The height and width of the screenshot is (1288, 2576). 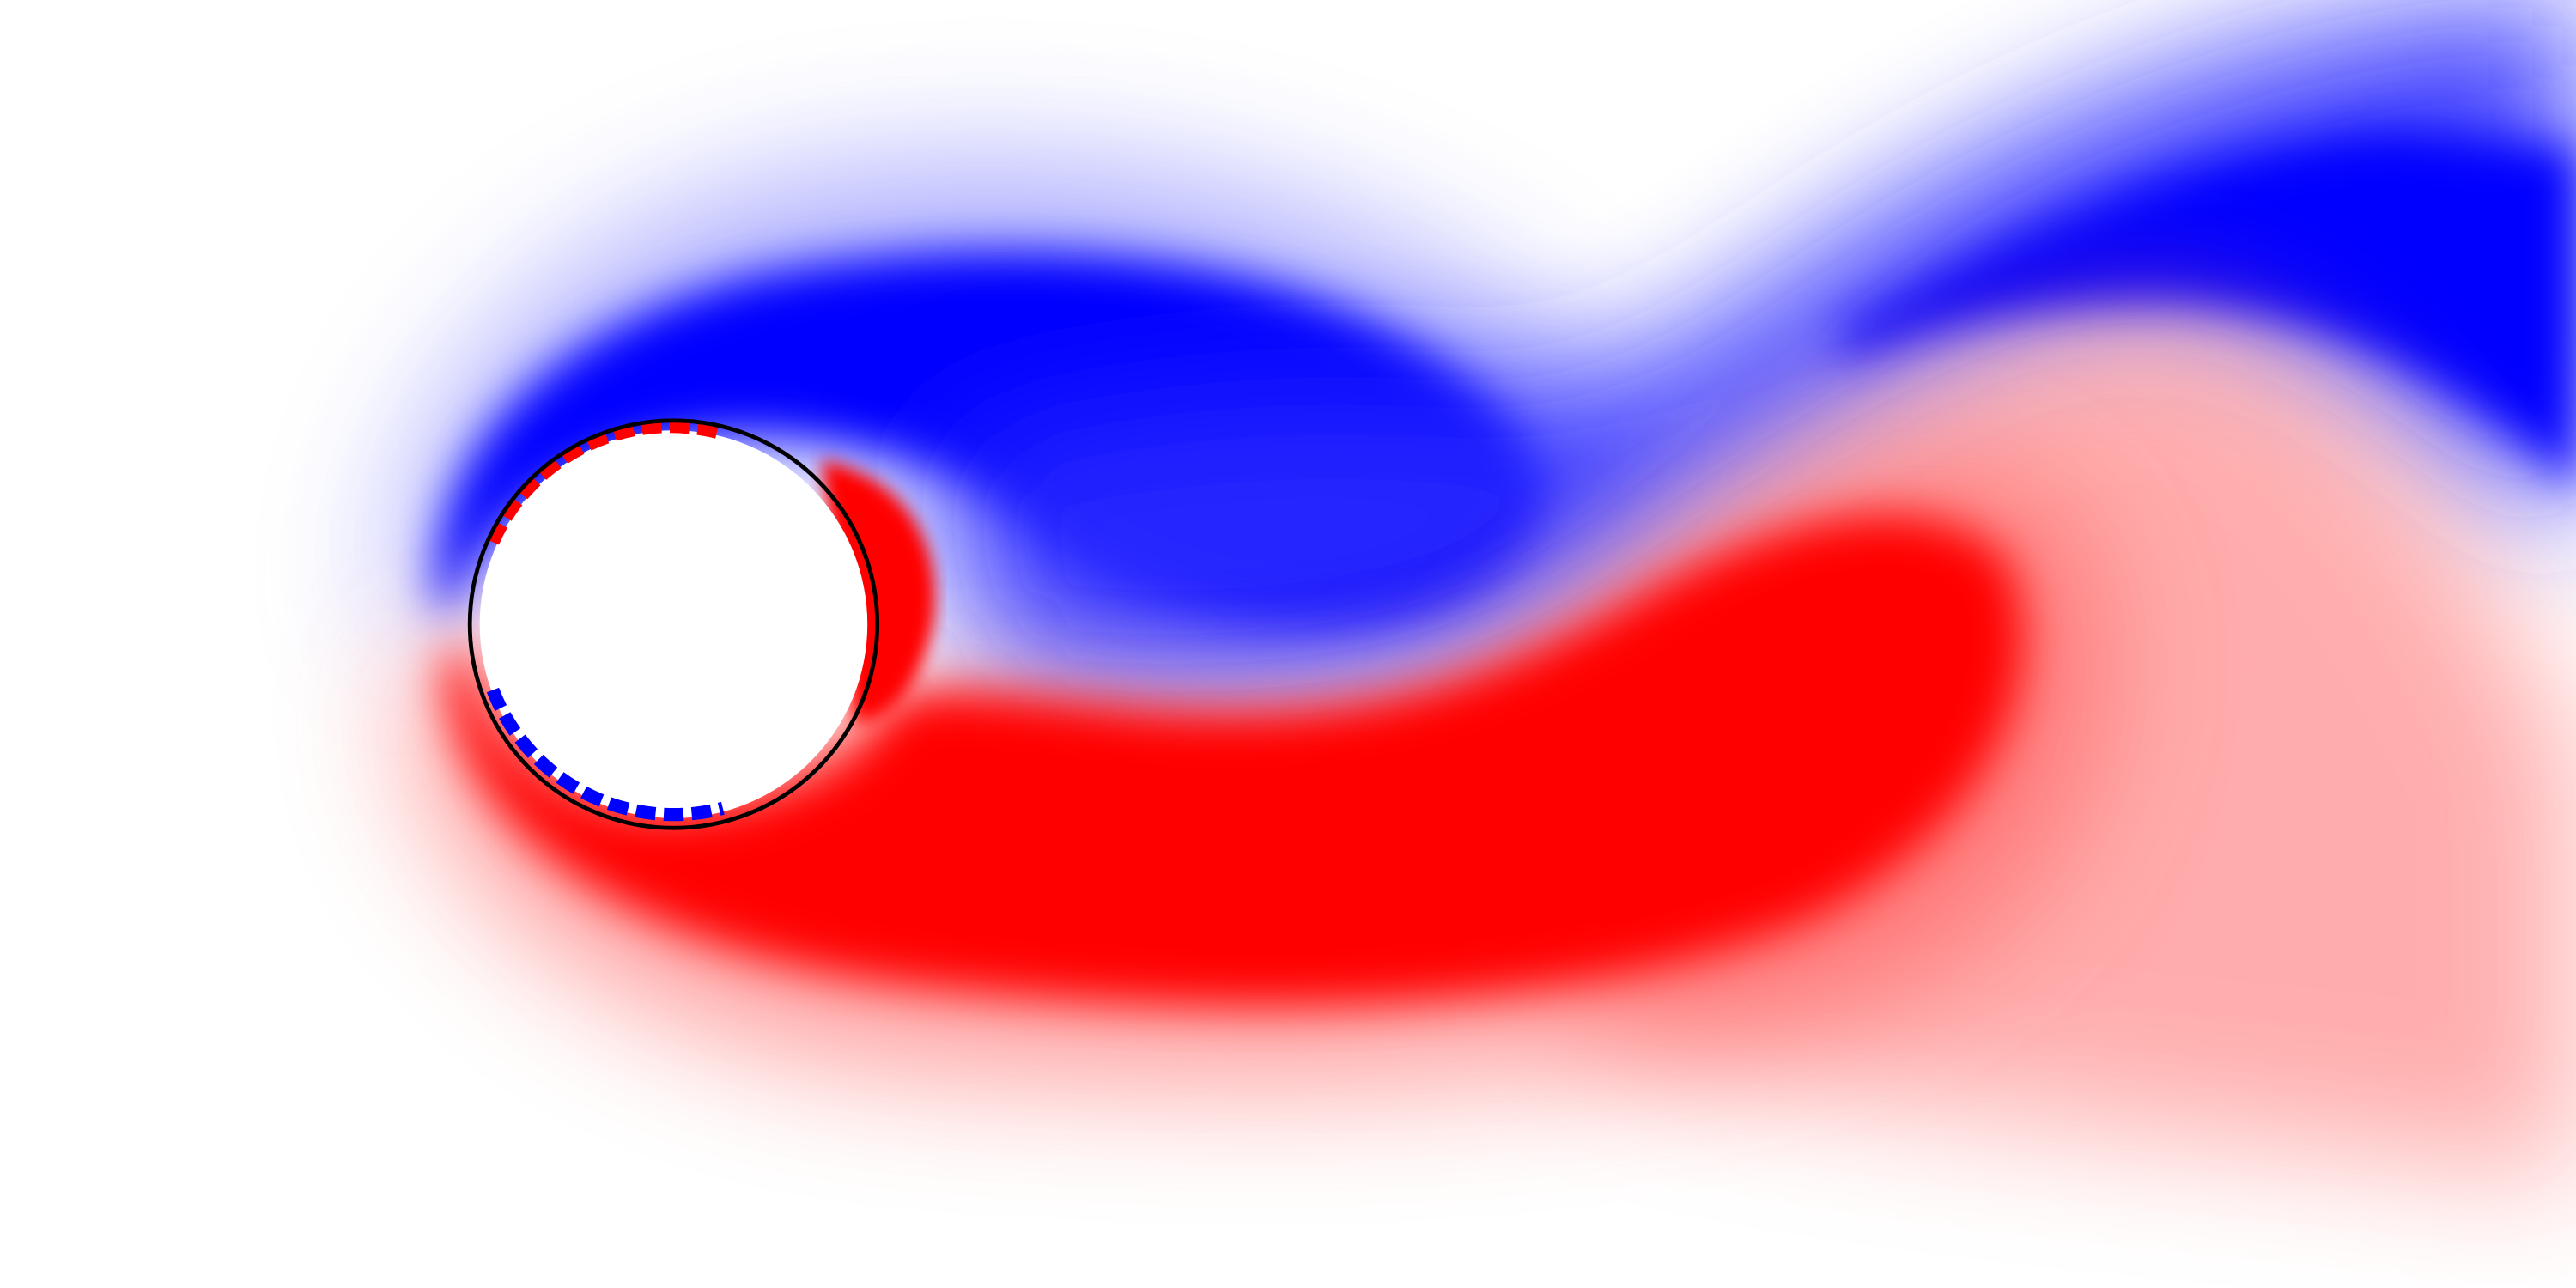 I want to click on cylinder-edge-blue, so click(x=605, y=755).